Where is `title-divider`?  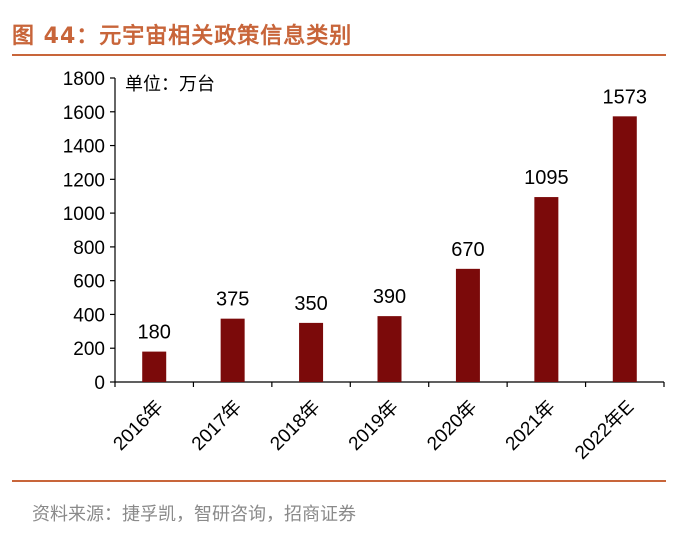
title-divider is located at coordinates (339, 55).